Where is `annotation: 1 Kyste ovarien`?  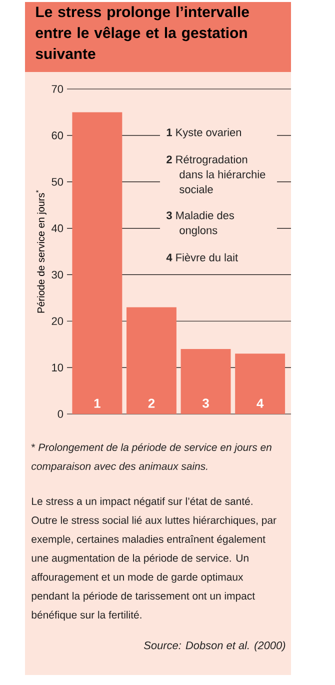 annotation: 1 Kyste ovarien is located at coordinates (203, 133).